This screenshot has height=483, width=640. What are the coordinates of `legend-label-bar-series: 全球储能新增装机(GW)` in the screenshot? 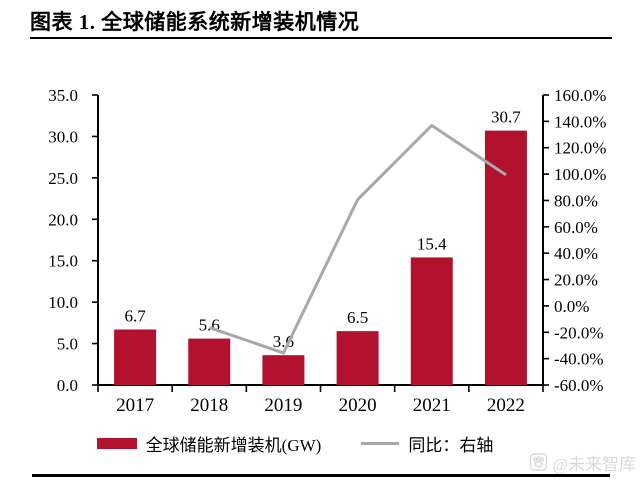 It's located at (233, 445).